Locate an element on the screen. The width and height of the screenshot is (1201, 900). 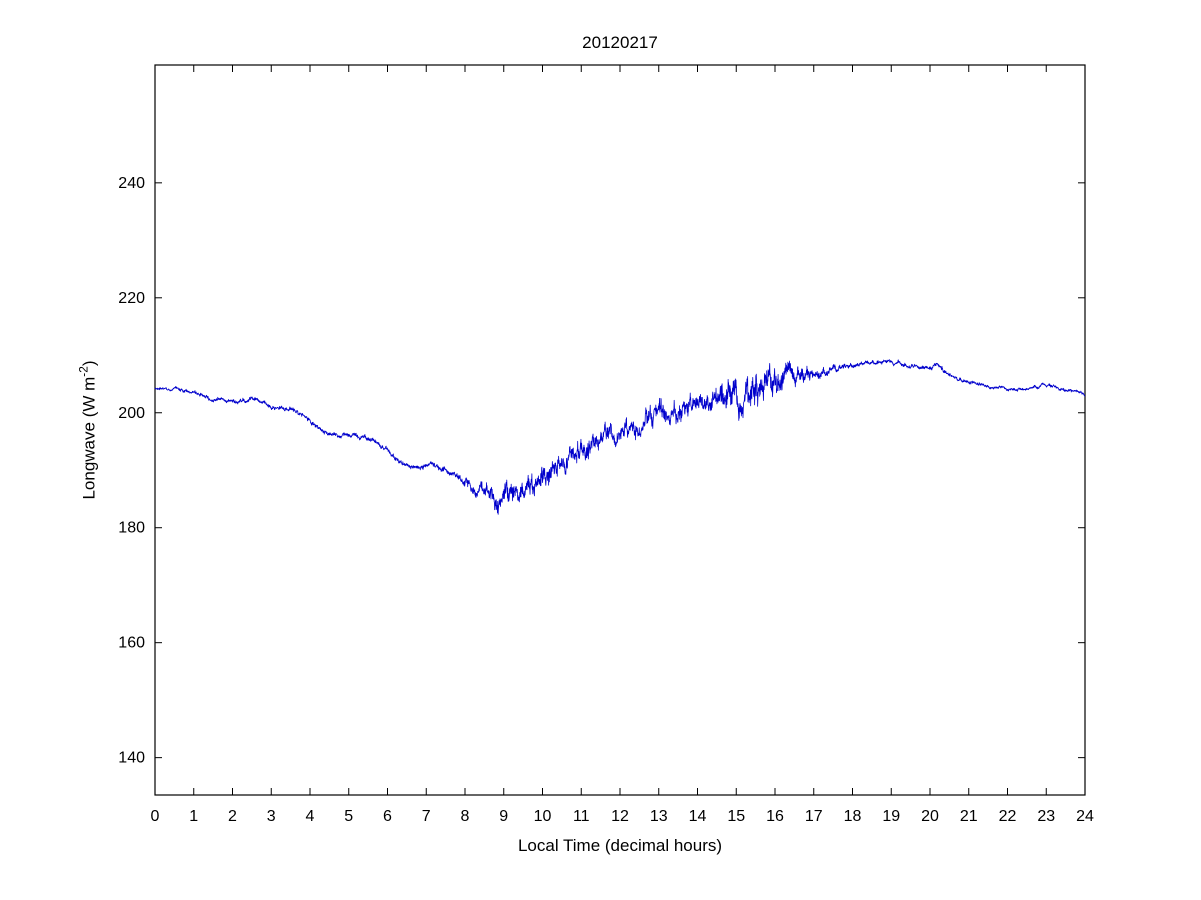
x-tick-label: 3 is located at coordinates (271, 816).